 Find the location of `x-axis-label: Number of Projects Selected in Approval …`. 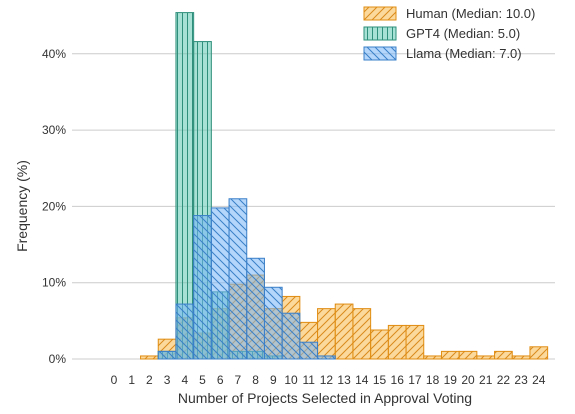

x-axis-label: Number of Projects Selected in Approval … is located at coordinates (325, 398).